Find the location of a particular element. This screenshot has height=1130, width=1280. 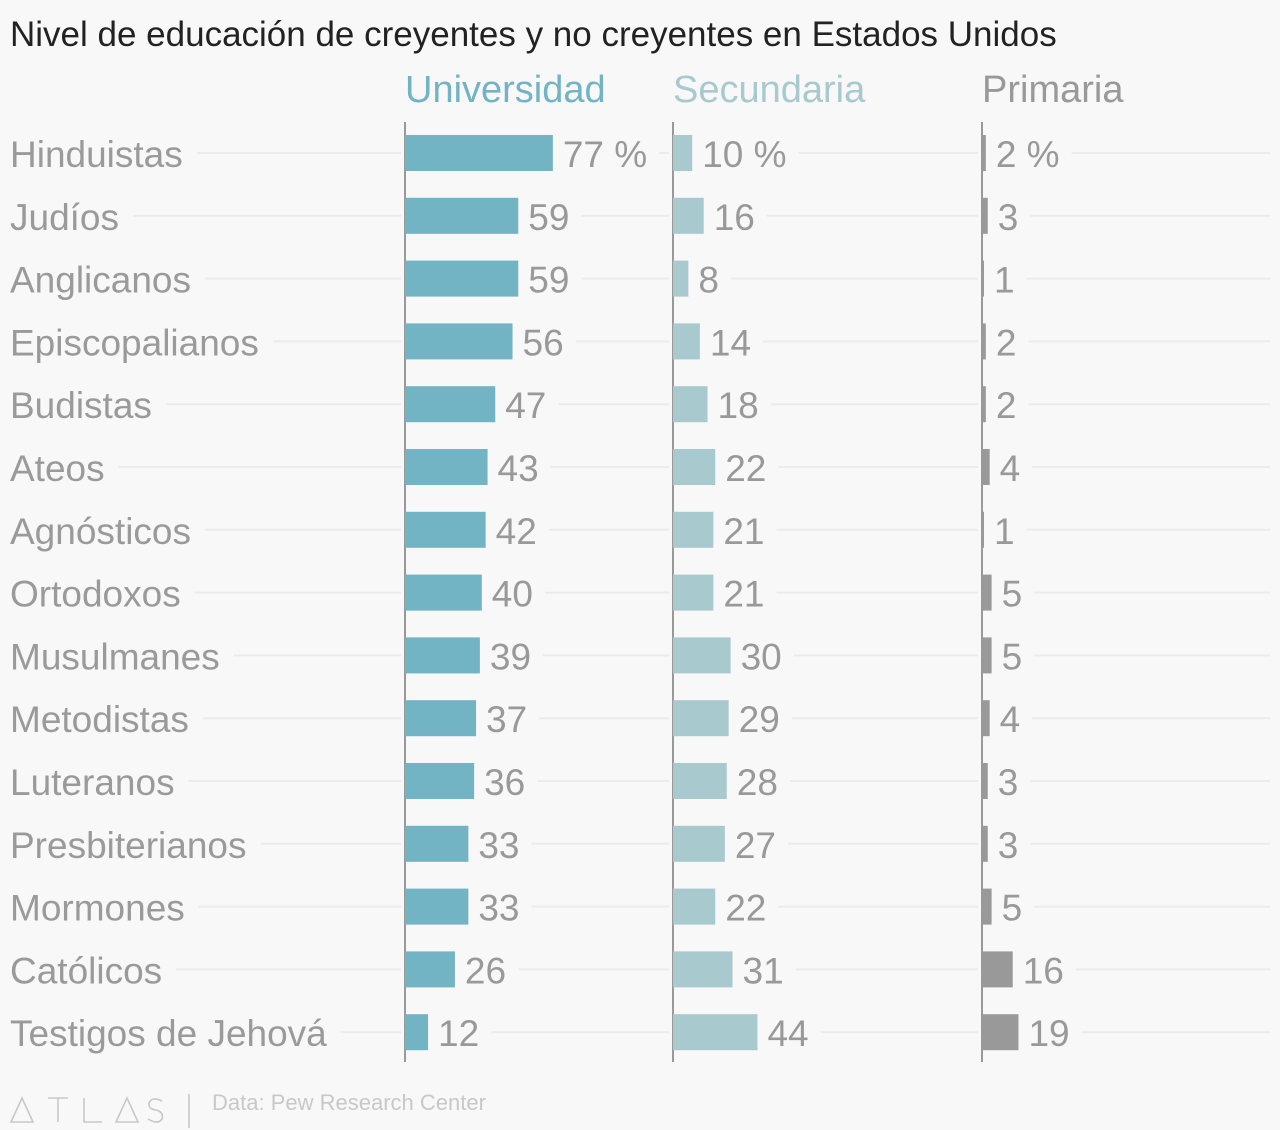

value-label: 14 is located at coordinates (730, 342).